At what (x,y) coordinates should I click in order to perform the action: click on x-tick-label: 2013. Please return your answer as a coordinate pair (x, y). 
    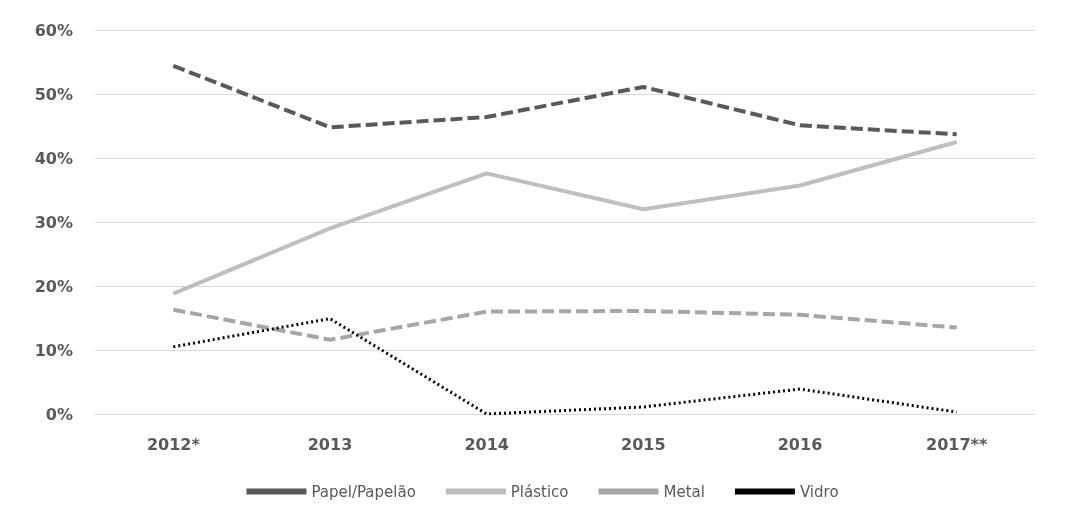
    Looking at the image, I should click on (330, 444).